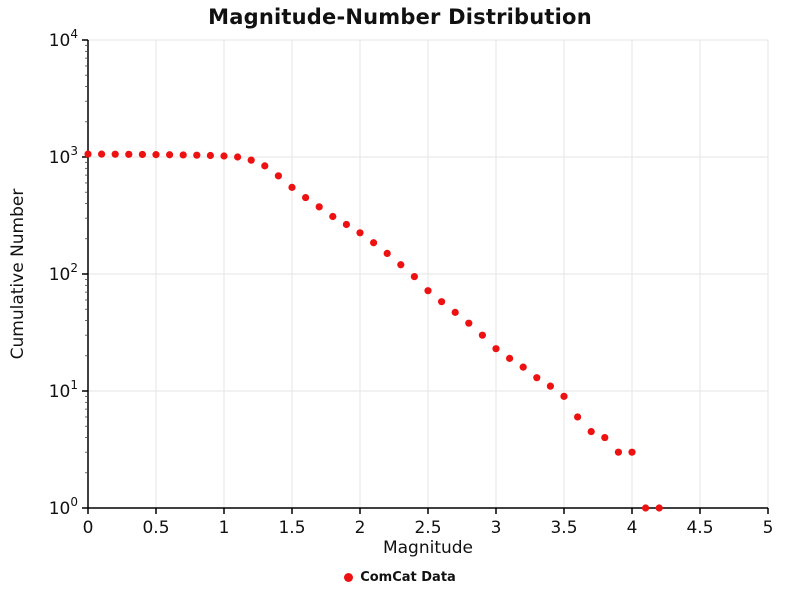  Describe the element at coordinates (360, 528) in the screenshot. I see `x-tick-label: 2` at that location.